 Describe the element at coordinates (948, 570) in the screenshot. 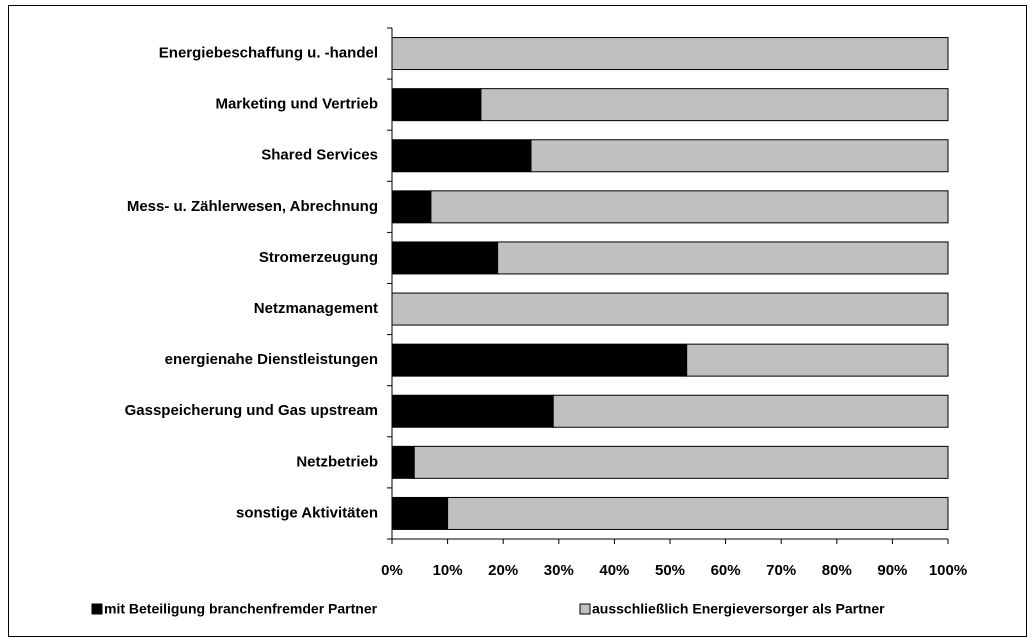

I see `x-tick-label: 100%` at that location.